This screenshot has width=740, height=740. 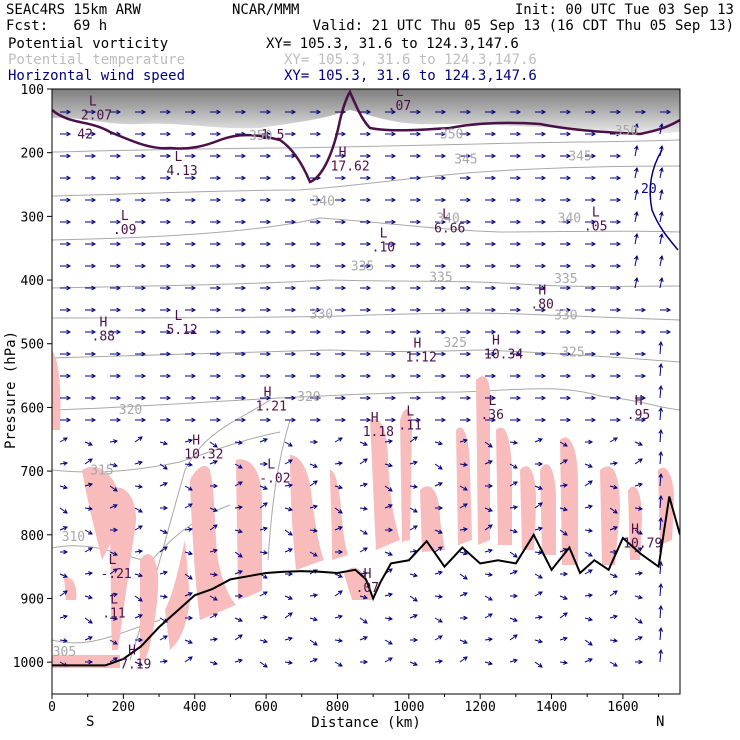 What do you see at coordinates (664, 200) in the screenshot?
I see `wind-speed-contour` at bounding box center [664, 200].